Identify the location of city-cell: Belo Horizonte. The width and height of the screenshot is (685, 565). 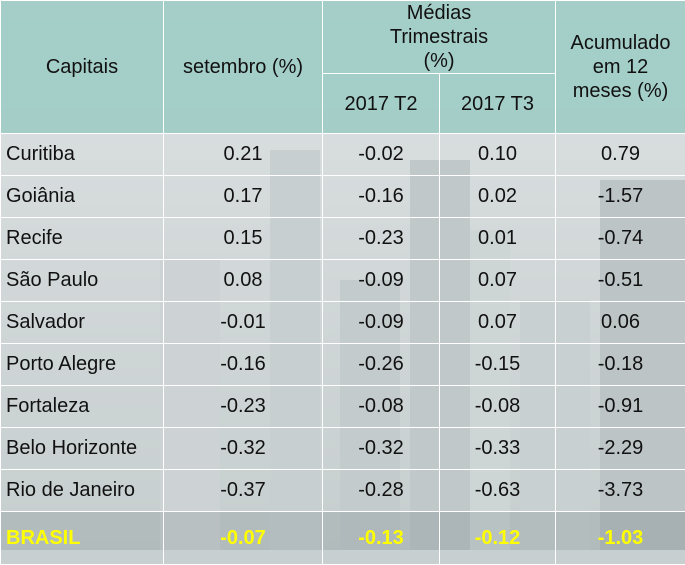
(82, 449).